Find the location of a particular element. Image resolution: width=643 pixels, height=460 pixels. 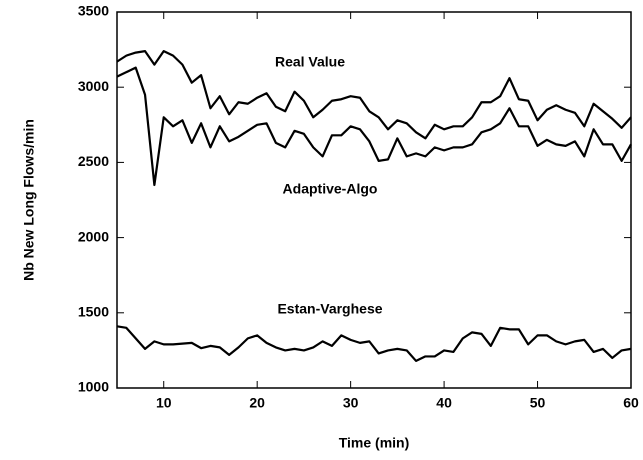

y-tick-label: 2500 is located at coordinates (93, 161).